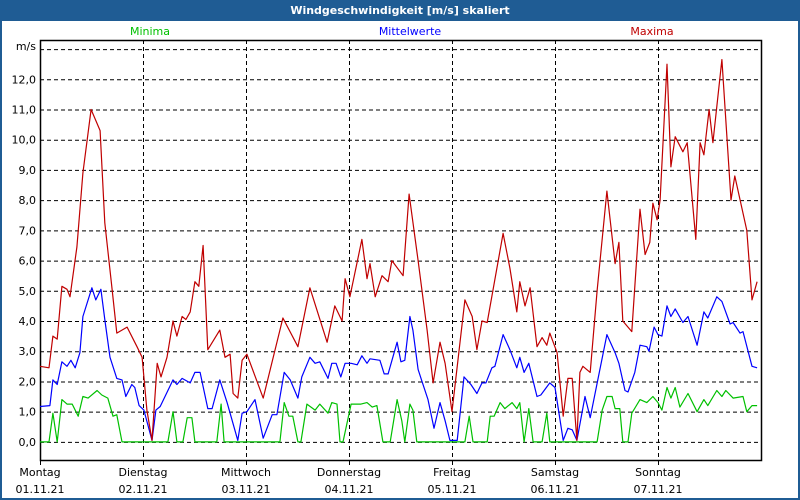 The height and width of the screenshot is (500, 800). I want to click on x-label-day-name: Donnerstag, so click(349, 472).